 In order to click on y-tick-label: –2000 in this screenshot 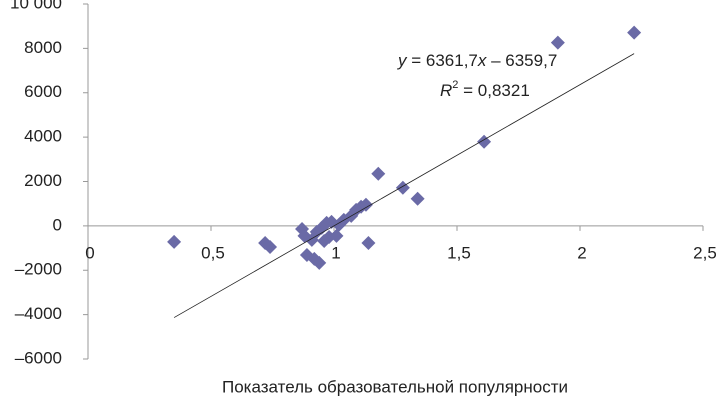, I will do `click(38, 269)`.